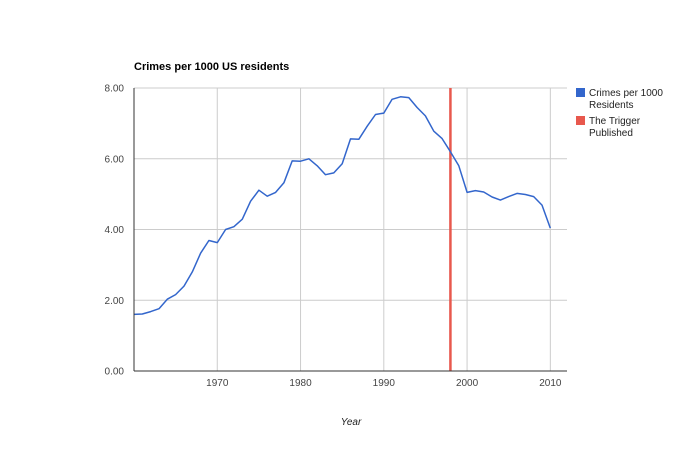 The image size is (700, 457). I want to click on x-axis-title: Year, so click(351, 422).